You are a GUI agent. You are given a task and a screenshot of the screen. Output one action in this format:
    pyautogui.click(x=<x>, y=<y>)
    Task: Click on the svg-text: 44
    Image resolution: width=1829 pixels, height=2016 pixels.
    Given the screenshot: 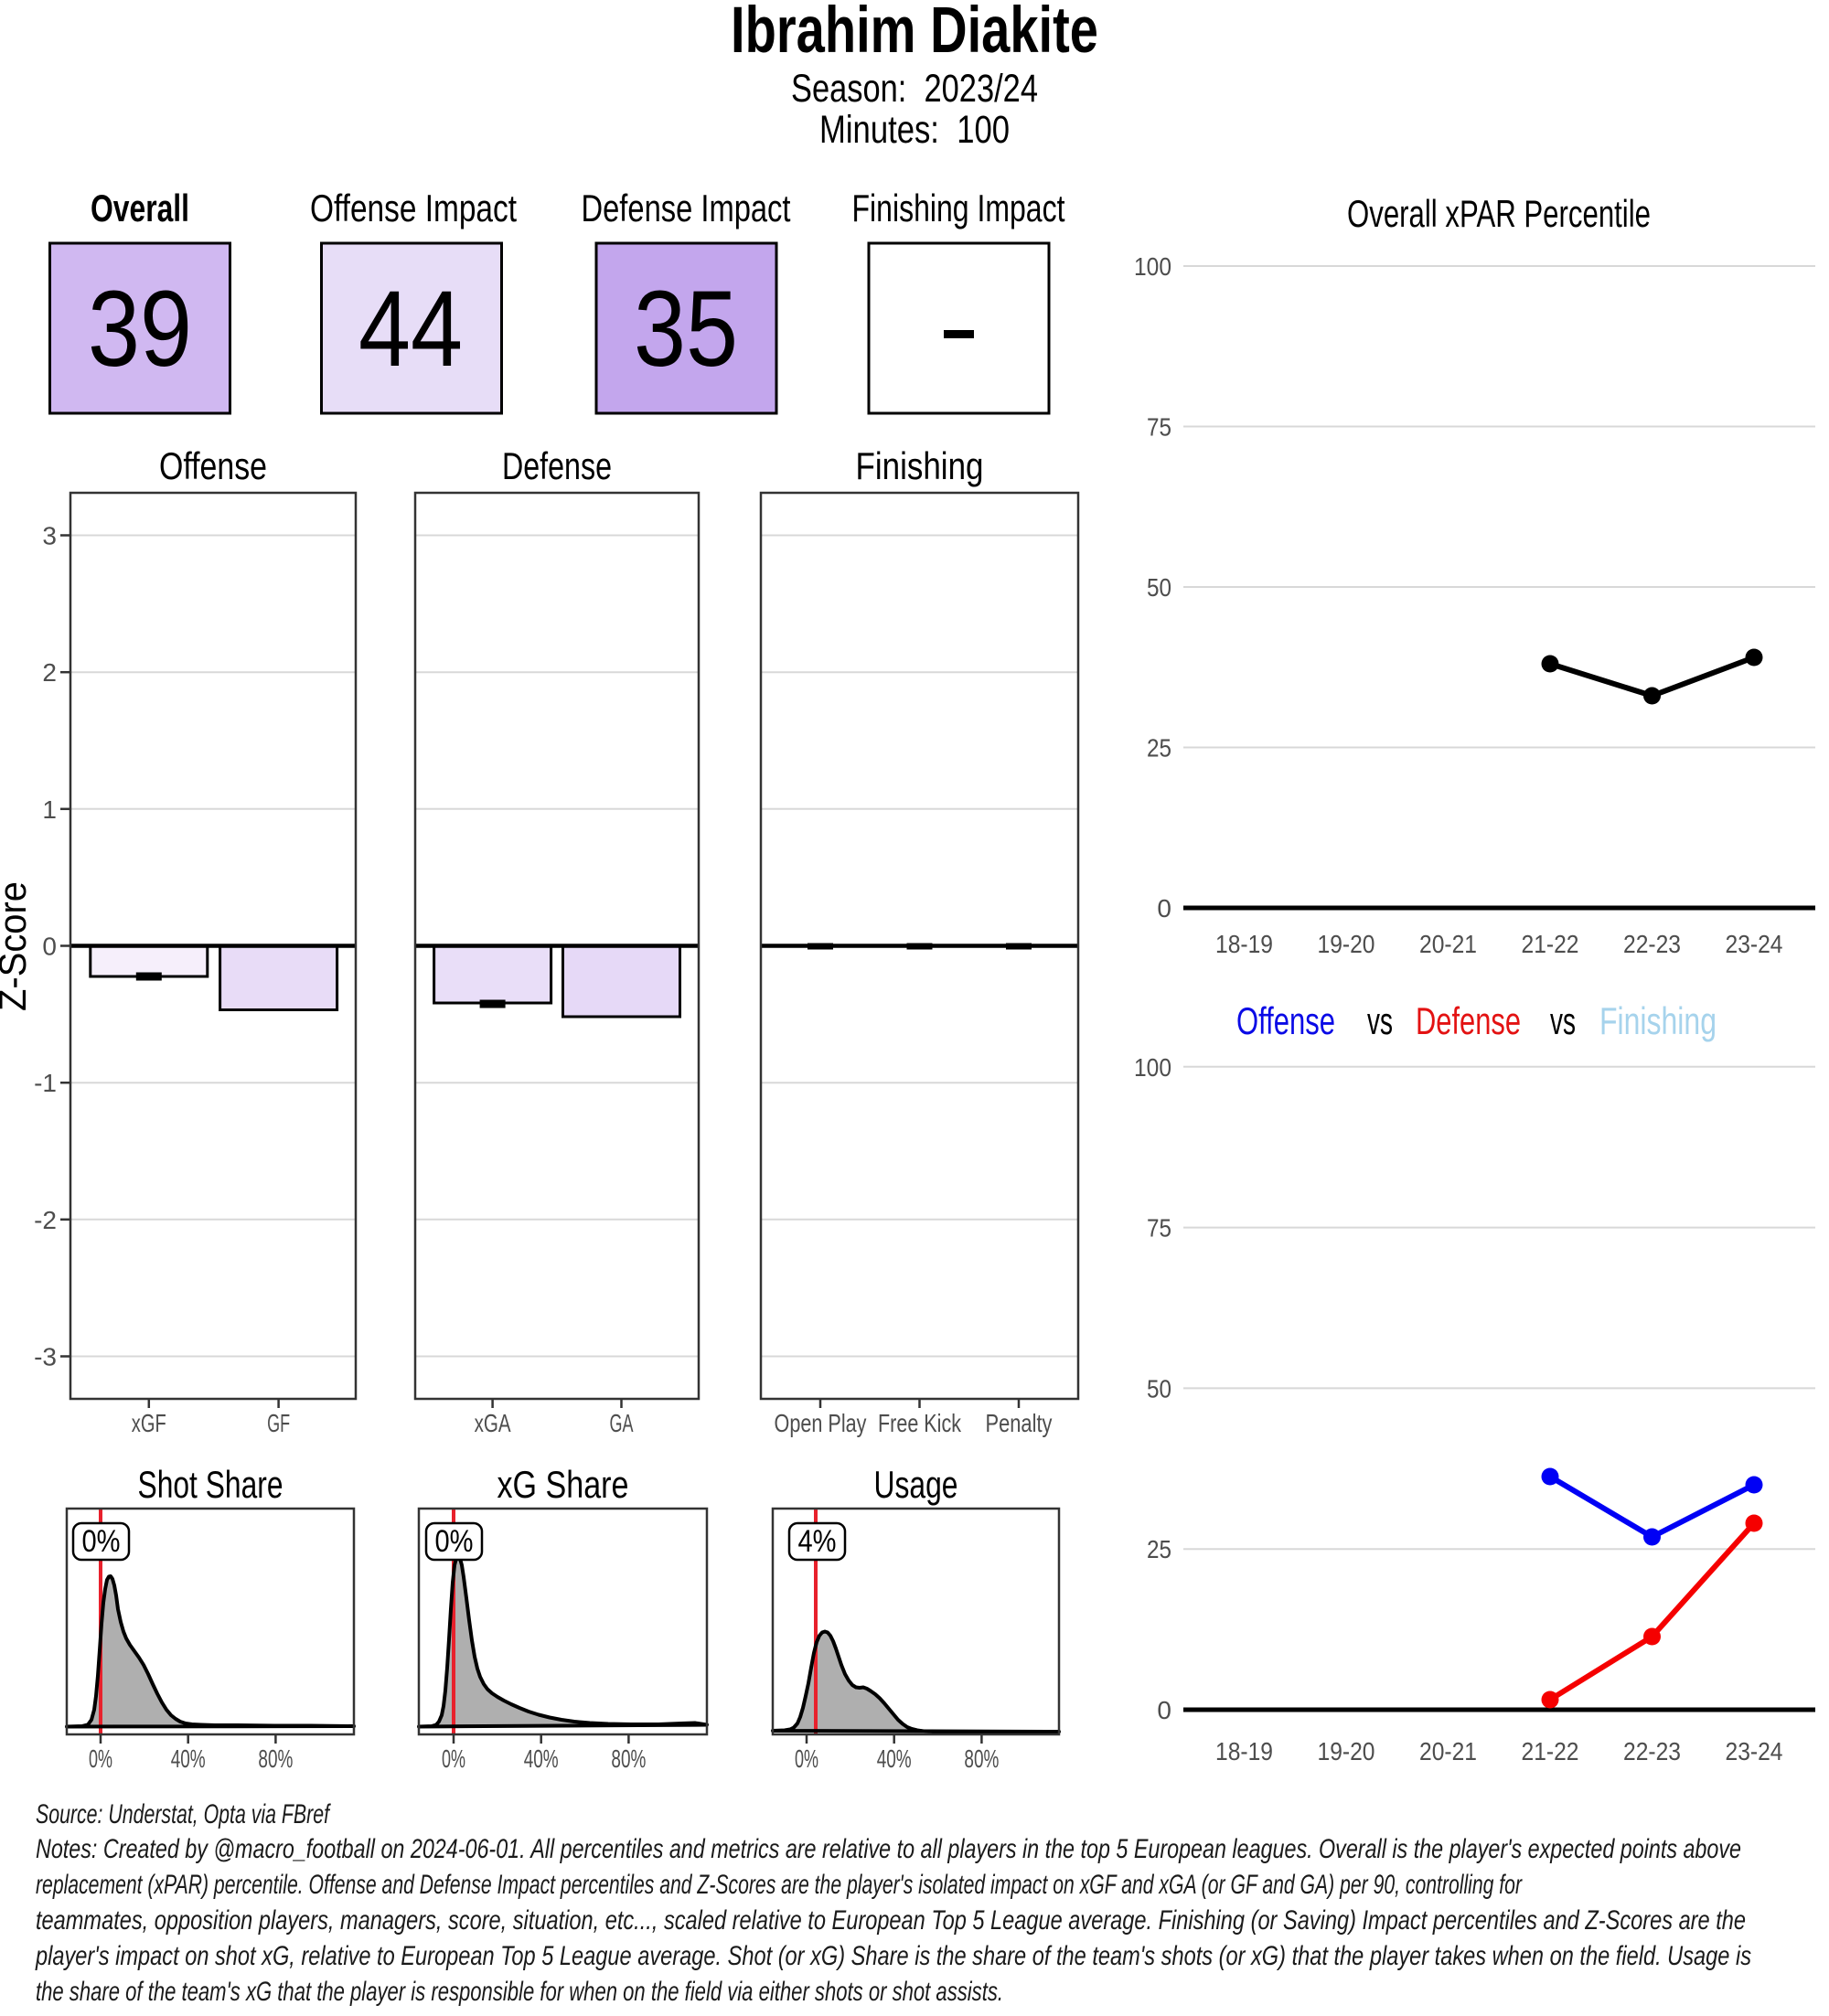 What is the action you would take?
    pyautogui.click(x=410, y=329)
    